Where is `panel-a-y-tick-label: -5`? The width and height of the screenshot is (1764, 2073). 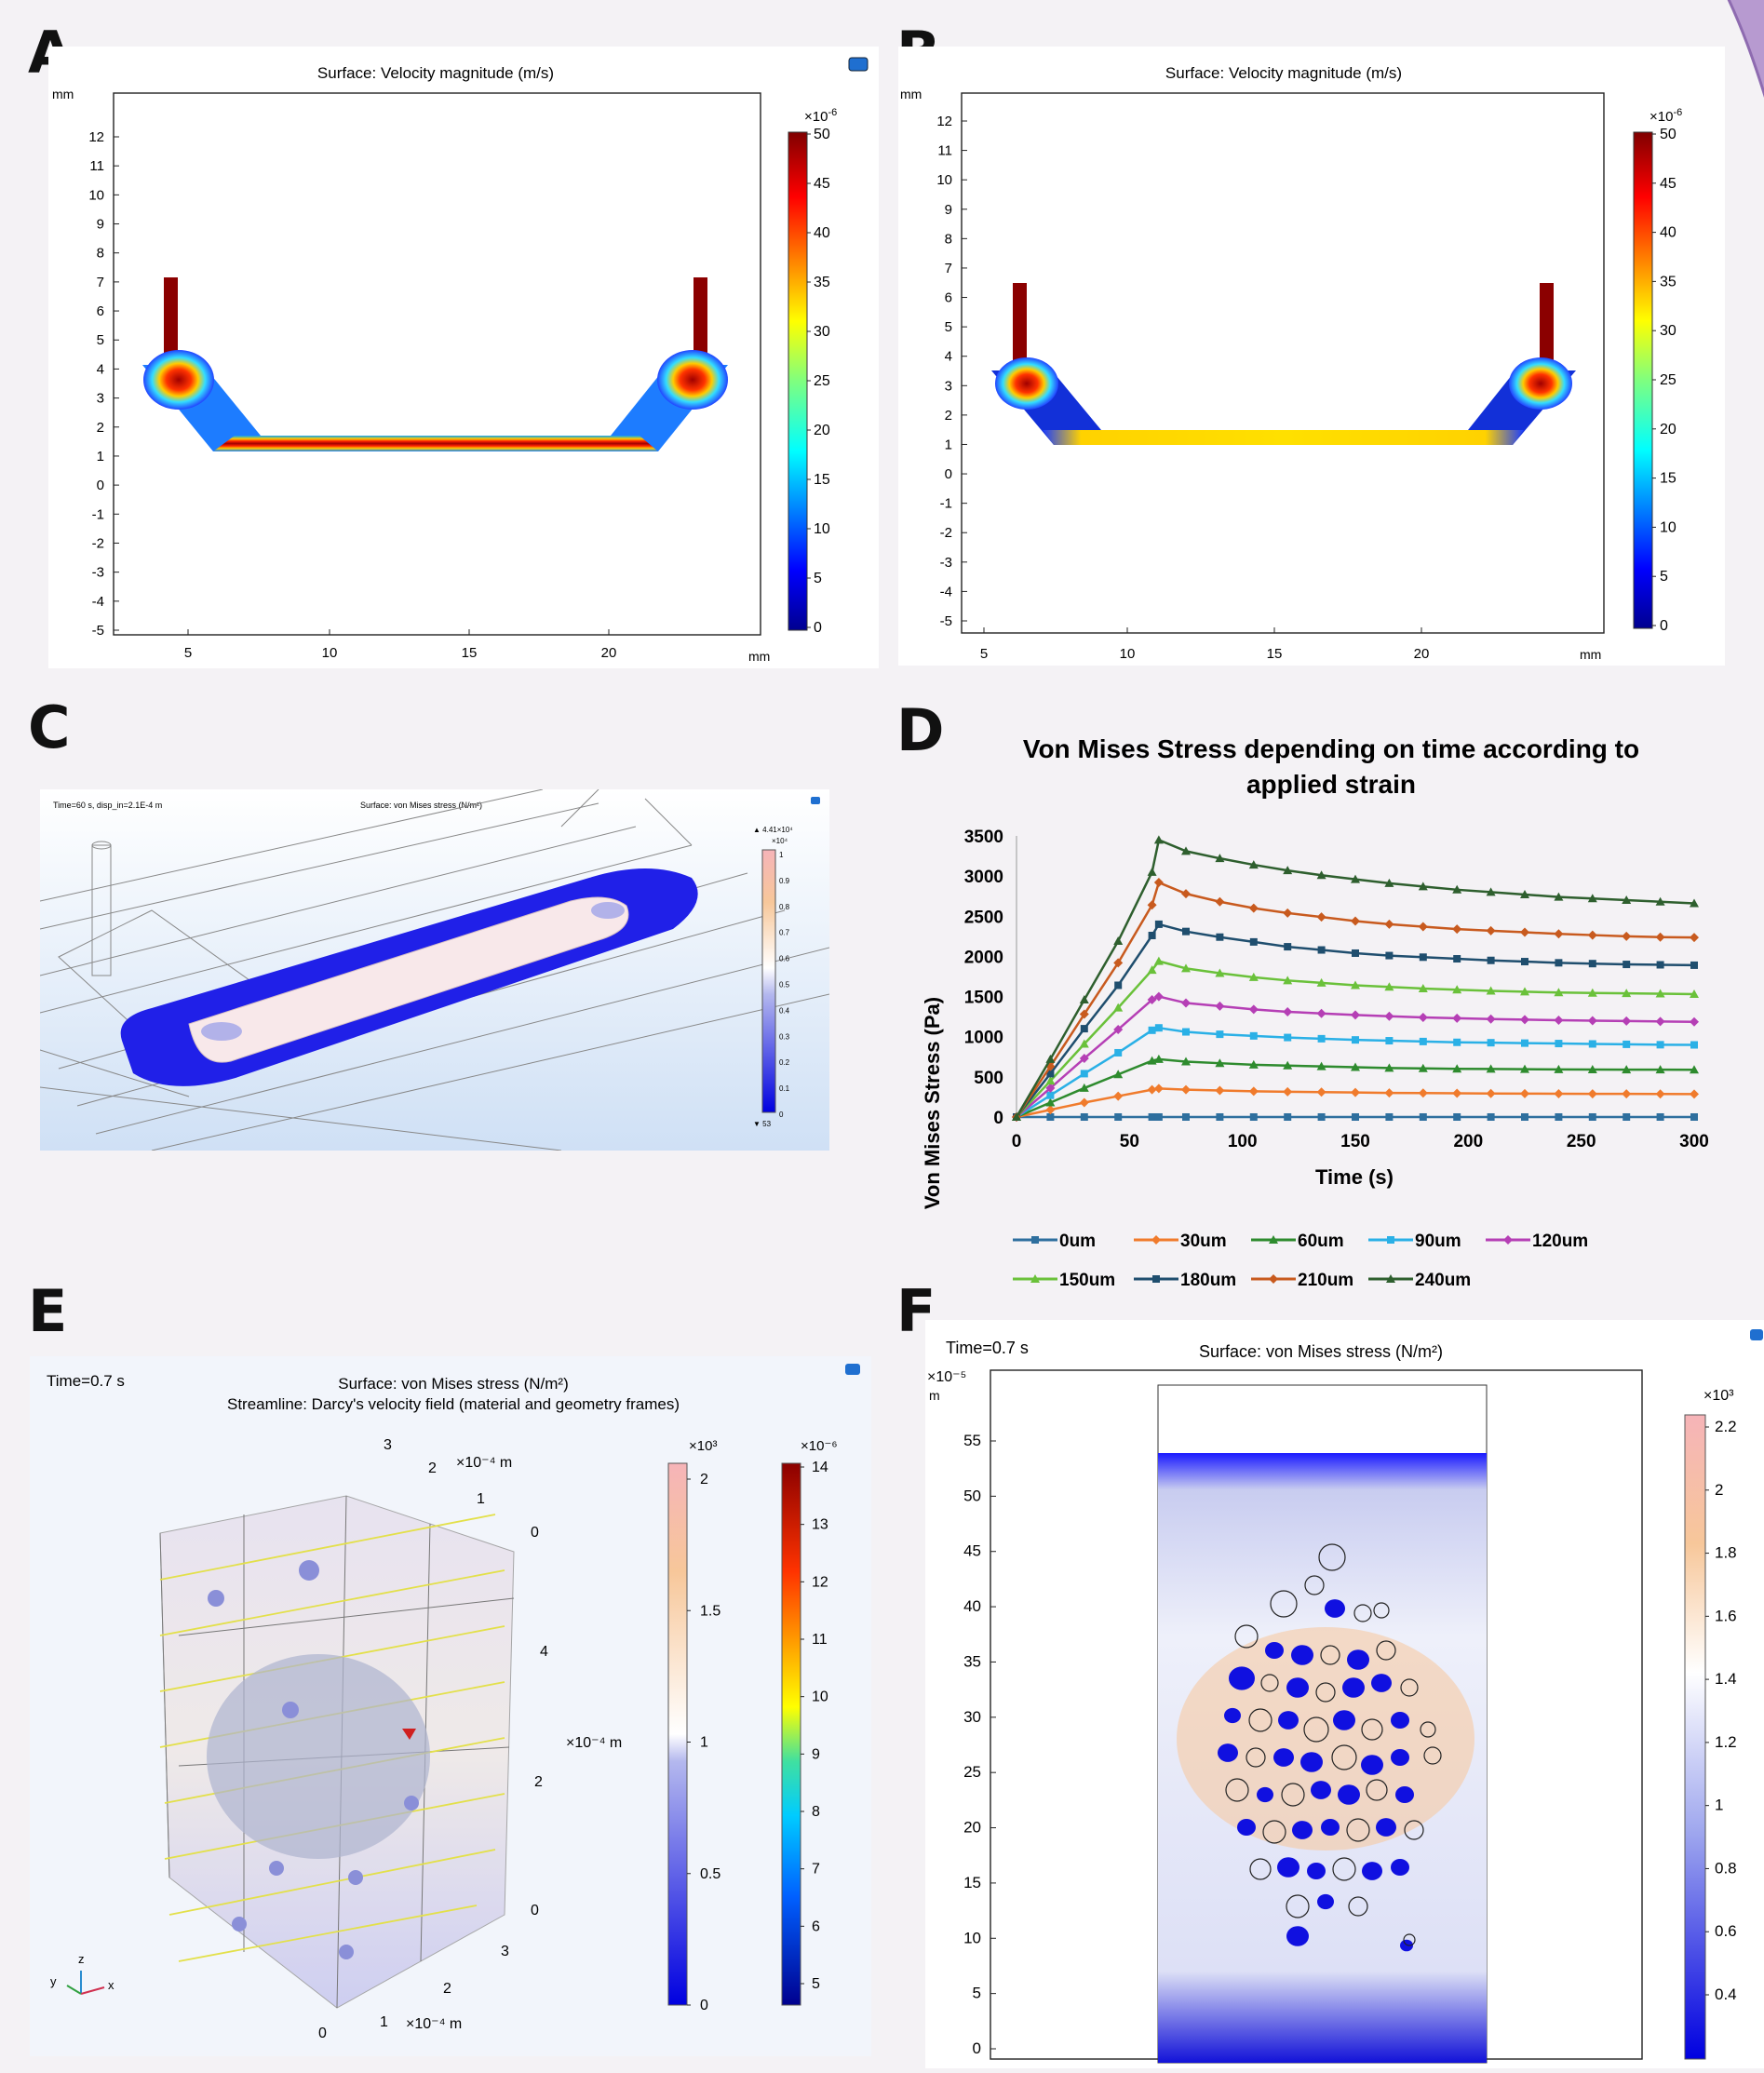 panel-a-y-tick-label: -5 is located at coordinates (98, 631).